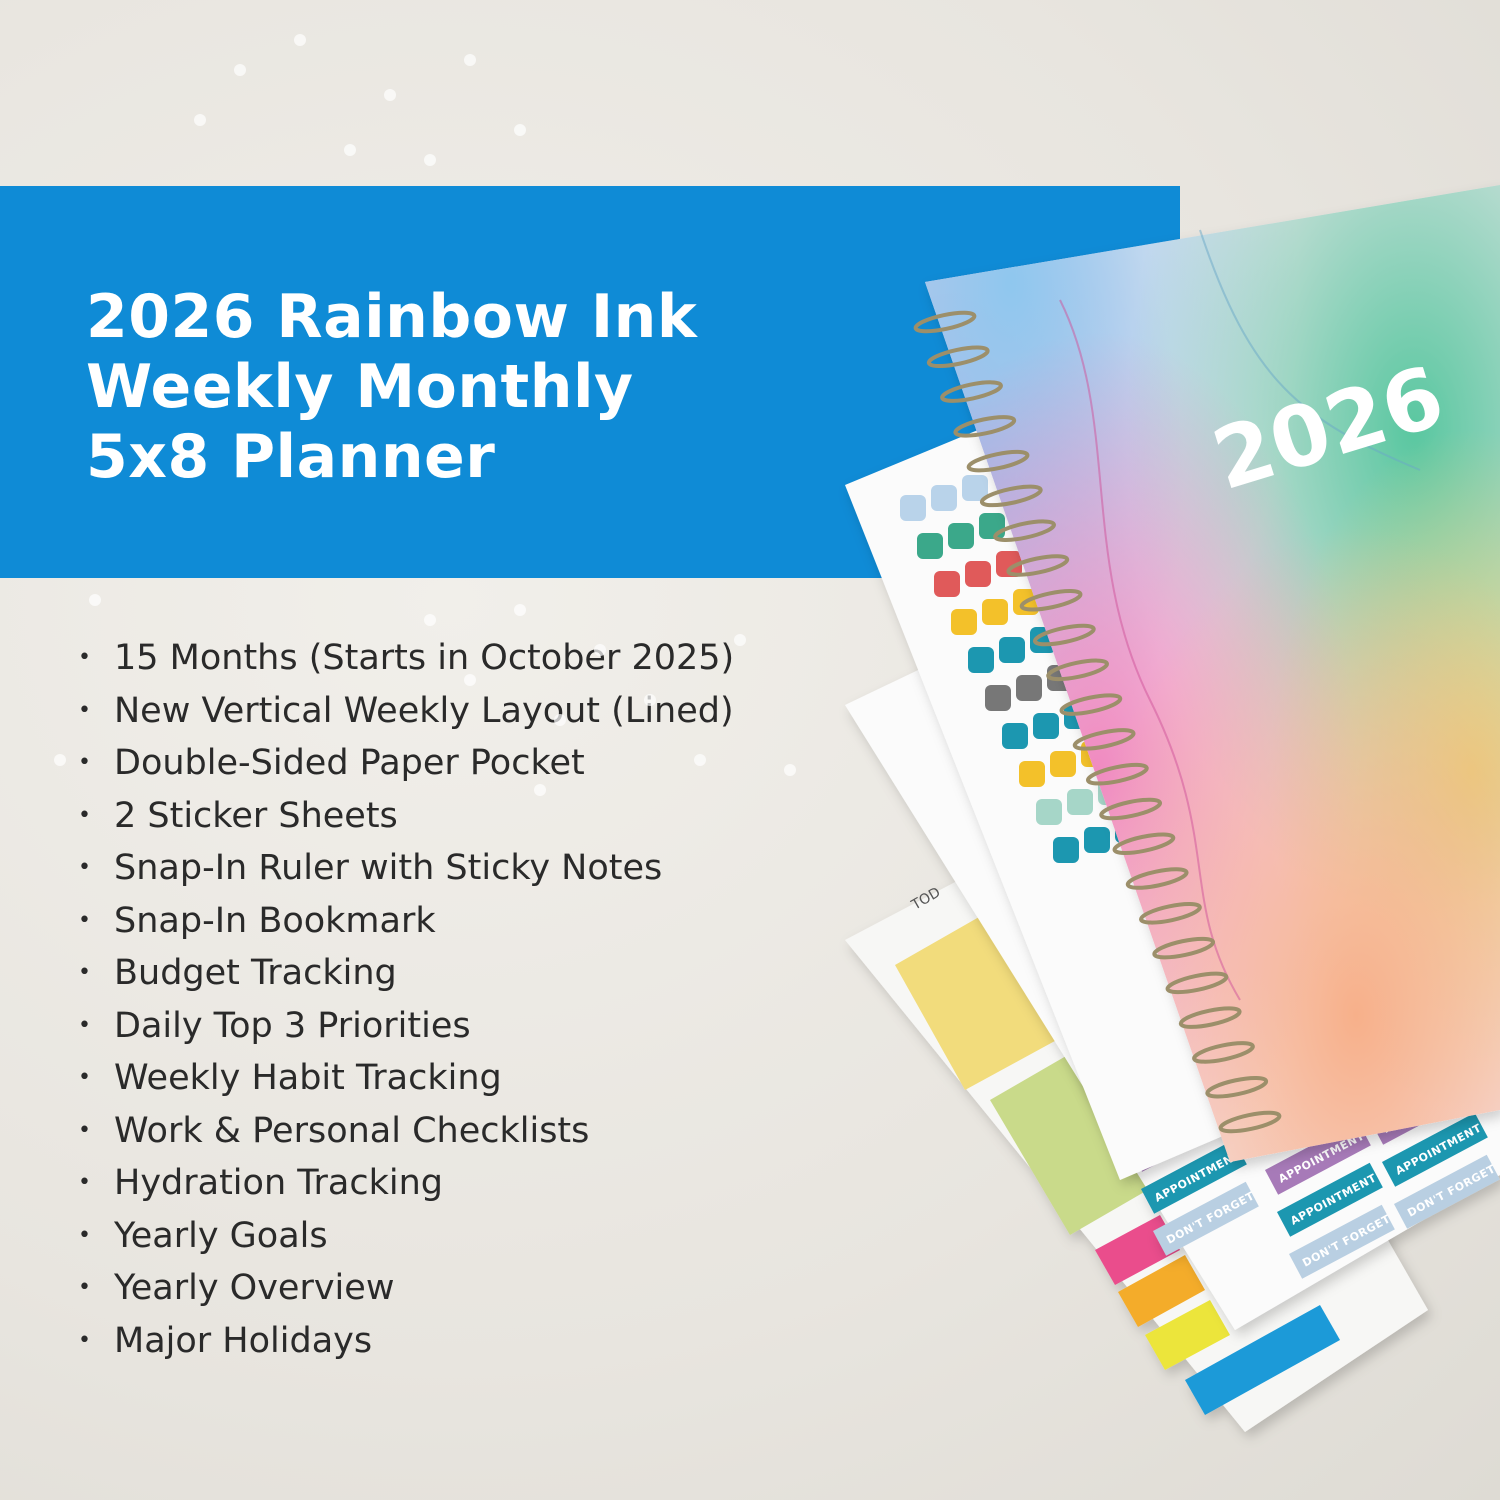  I want to click on bookmark-tab-blue, so click(1262, 1360).